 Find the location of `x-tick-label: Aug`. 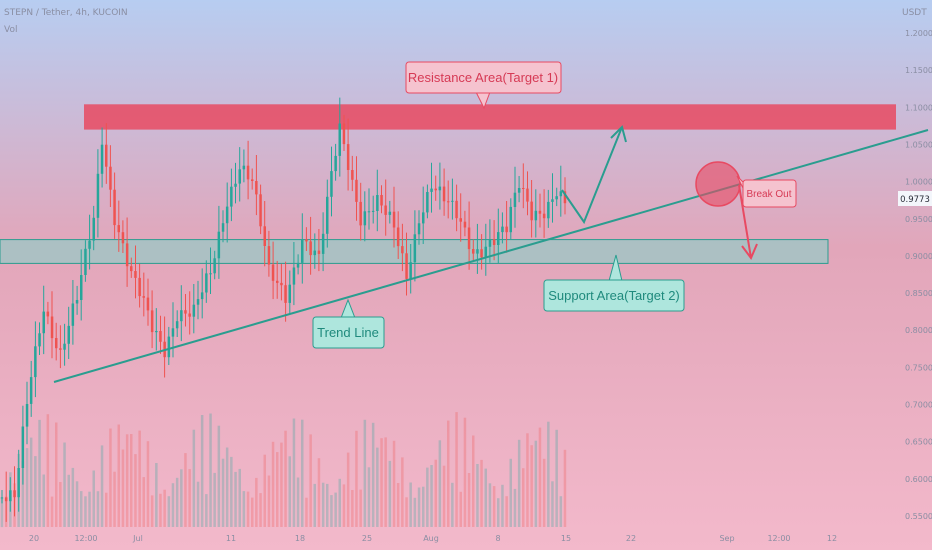

x-tick-label: Aug is located at coordinates (431, 538).